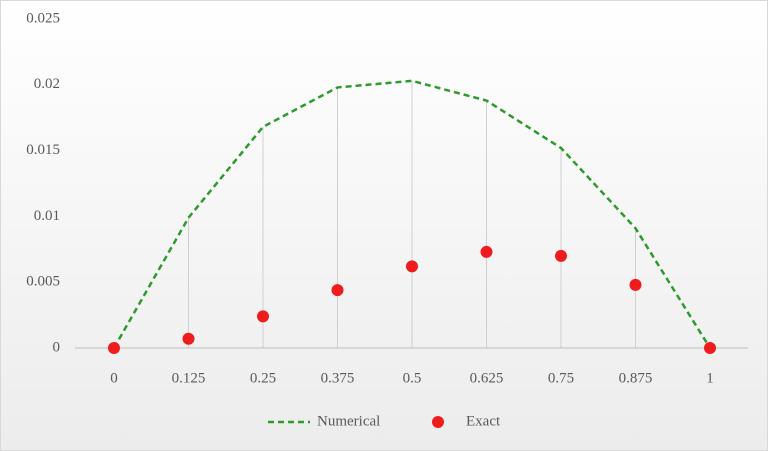 The width and height of the screenshot is (768, 451). What do you see at coordinates (348, 421) in the screenshot?
I see `legend-label: Numerical` at bounding box center [348, 421].